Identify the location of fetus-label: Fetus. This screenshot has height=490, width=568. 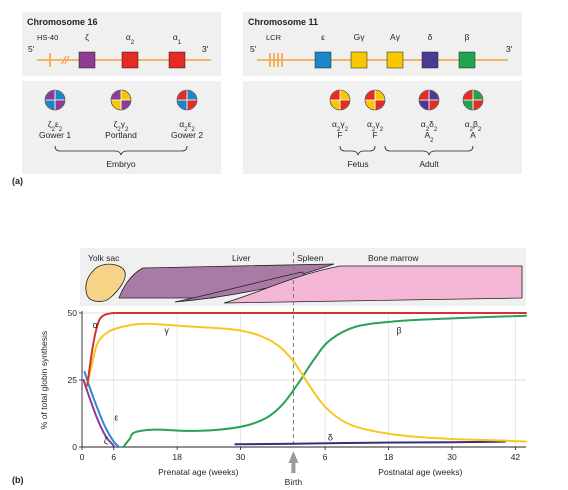
(357, 164).